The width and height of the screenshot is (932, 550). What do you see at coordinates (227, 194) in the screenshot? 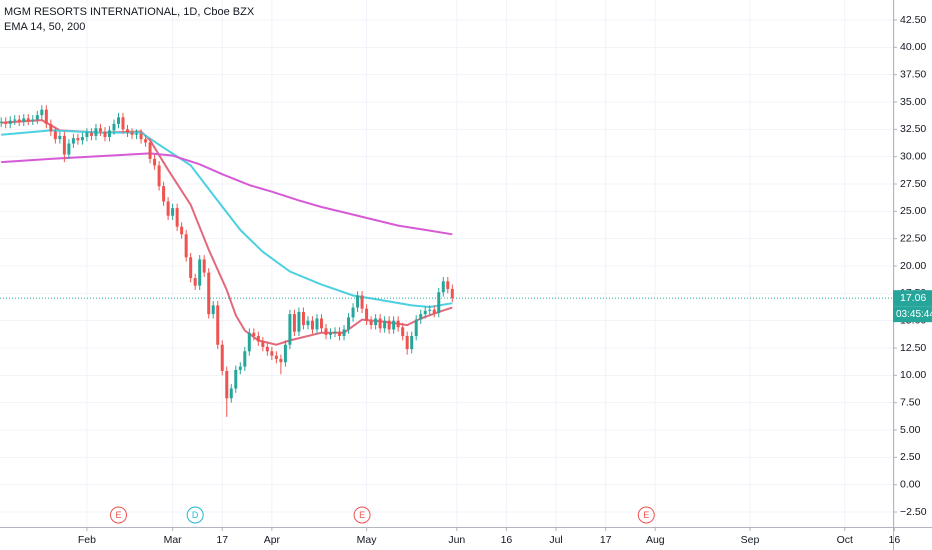
I see `ema-line` at bounding box center [227, 194].